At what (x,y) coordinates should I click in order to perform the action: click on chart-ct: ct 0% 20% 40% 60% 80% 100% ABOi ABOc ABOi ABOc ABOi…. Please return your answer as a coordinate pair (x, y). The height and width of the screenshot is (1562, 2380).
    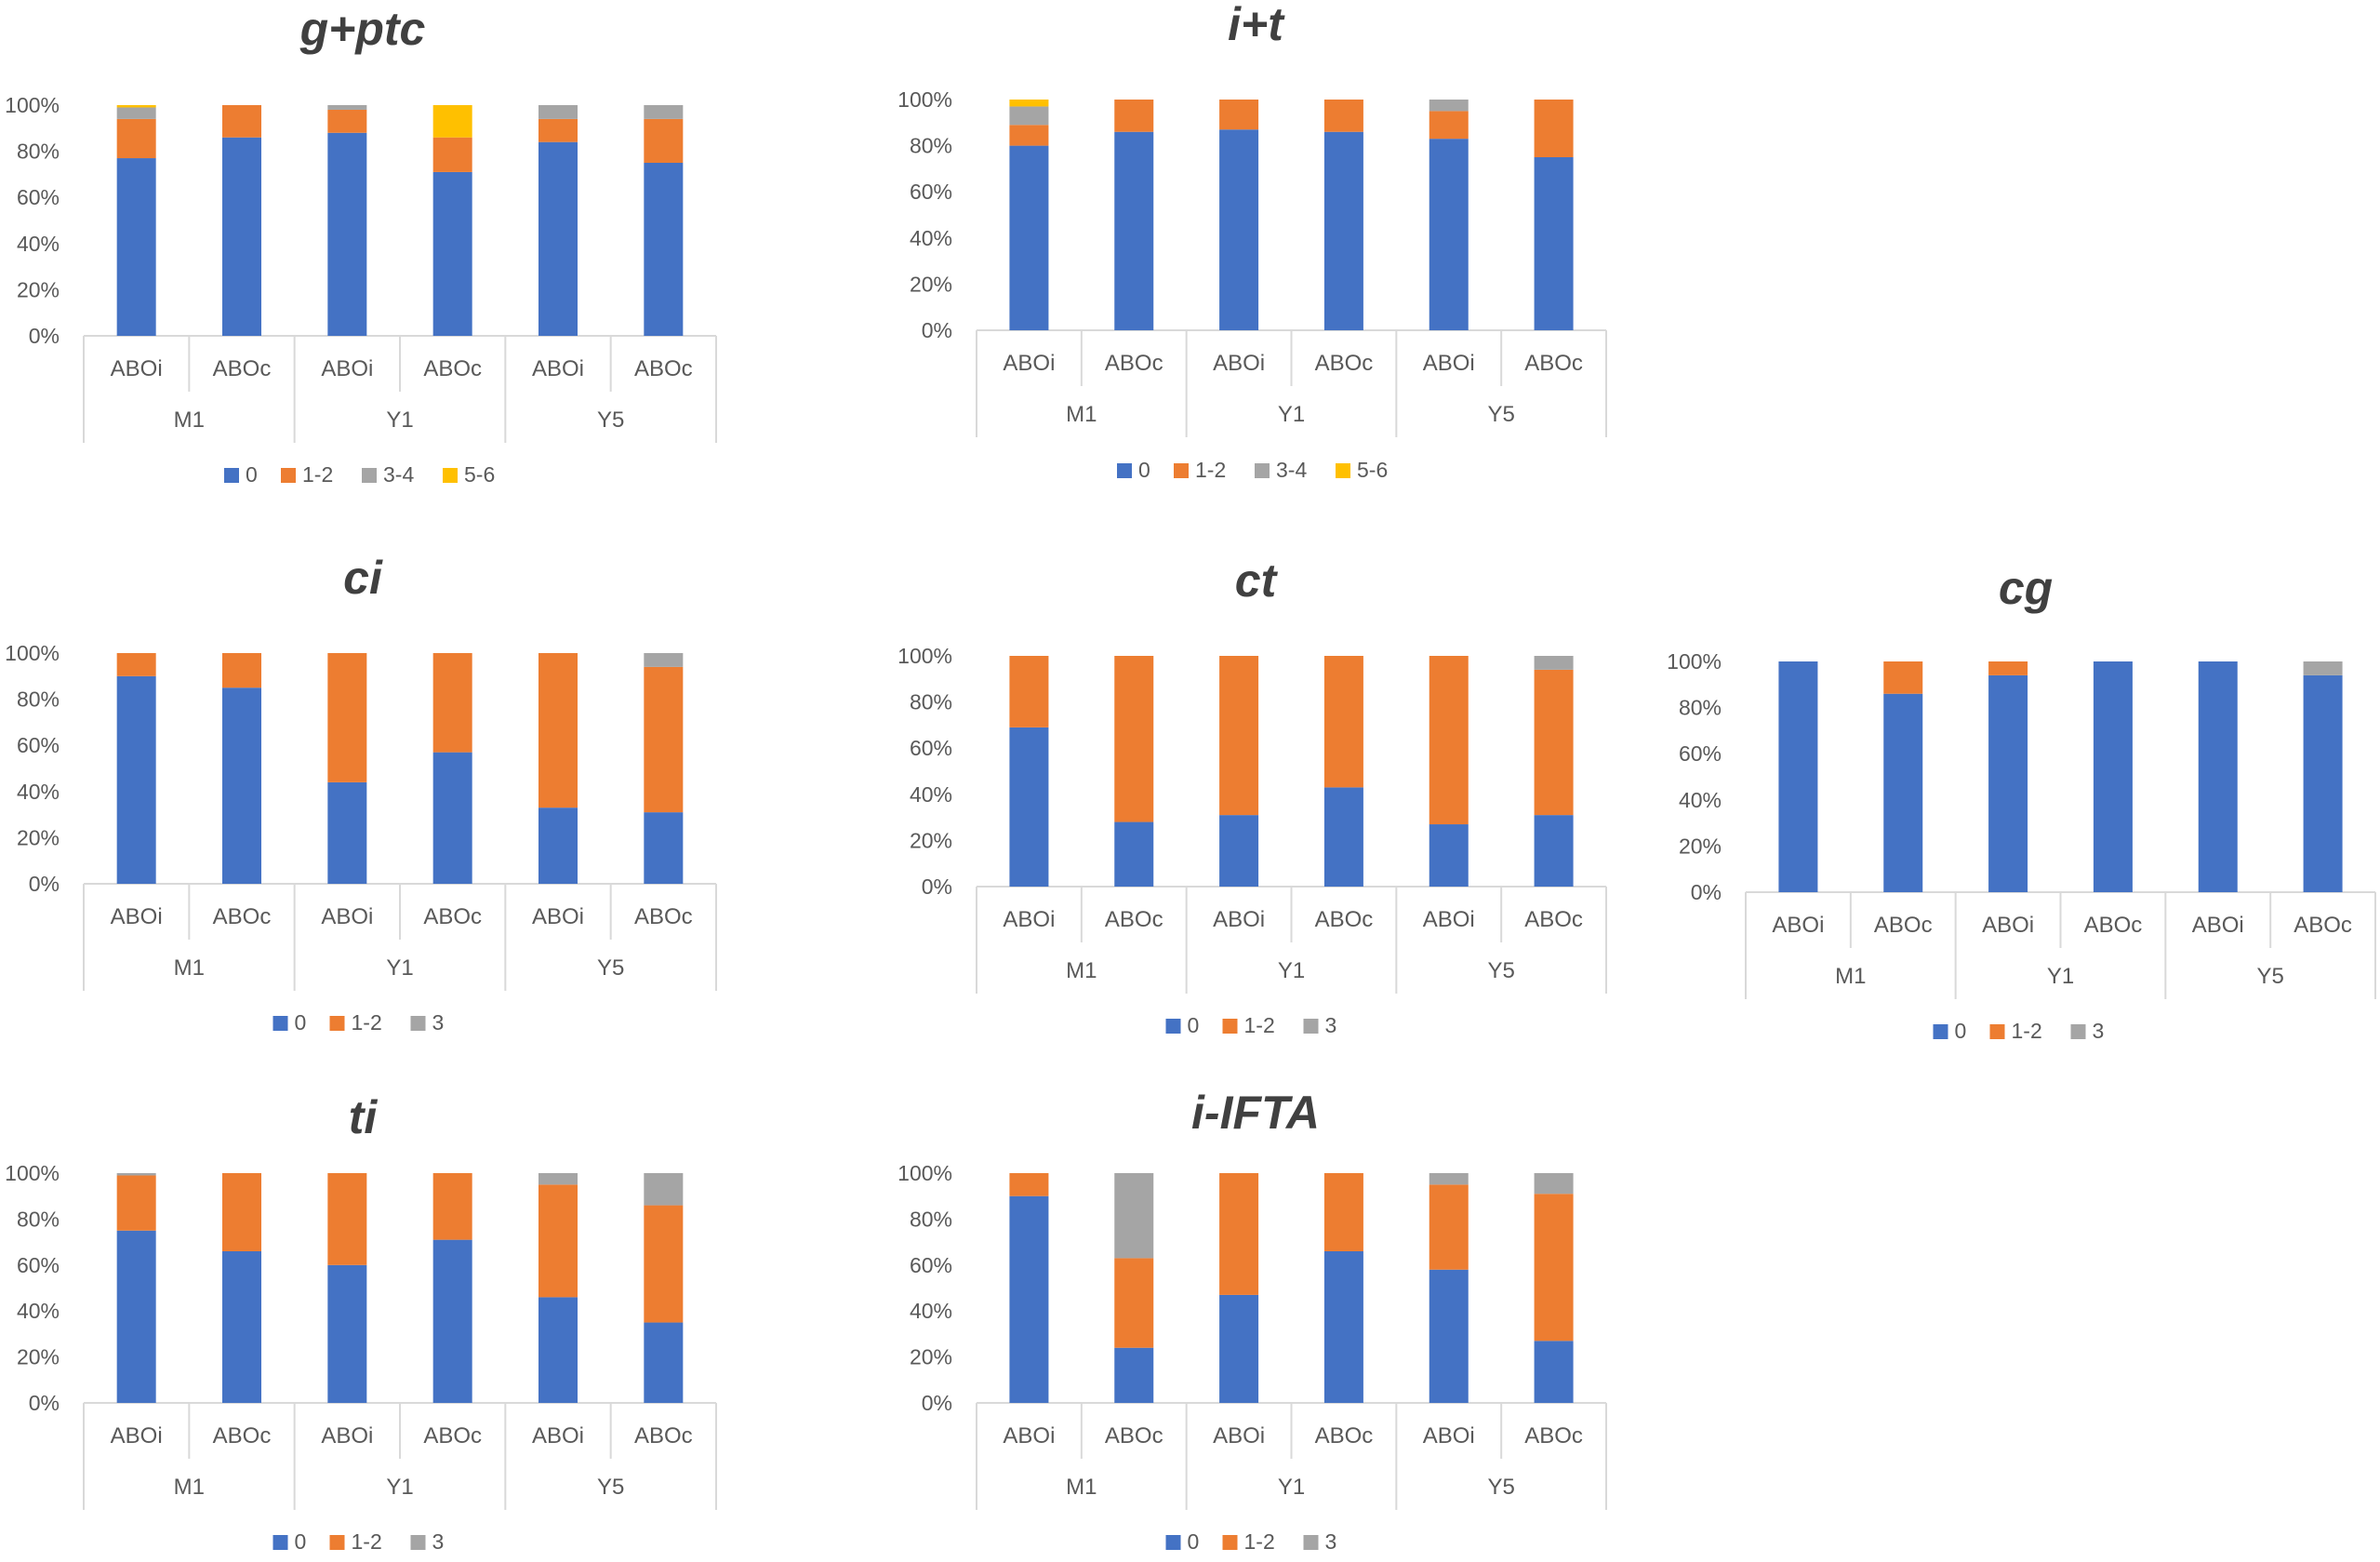
    Looking at the image, I should click on (1252, 796).